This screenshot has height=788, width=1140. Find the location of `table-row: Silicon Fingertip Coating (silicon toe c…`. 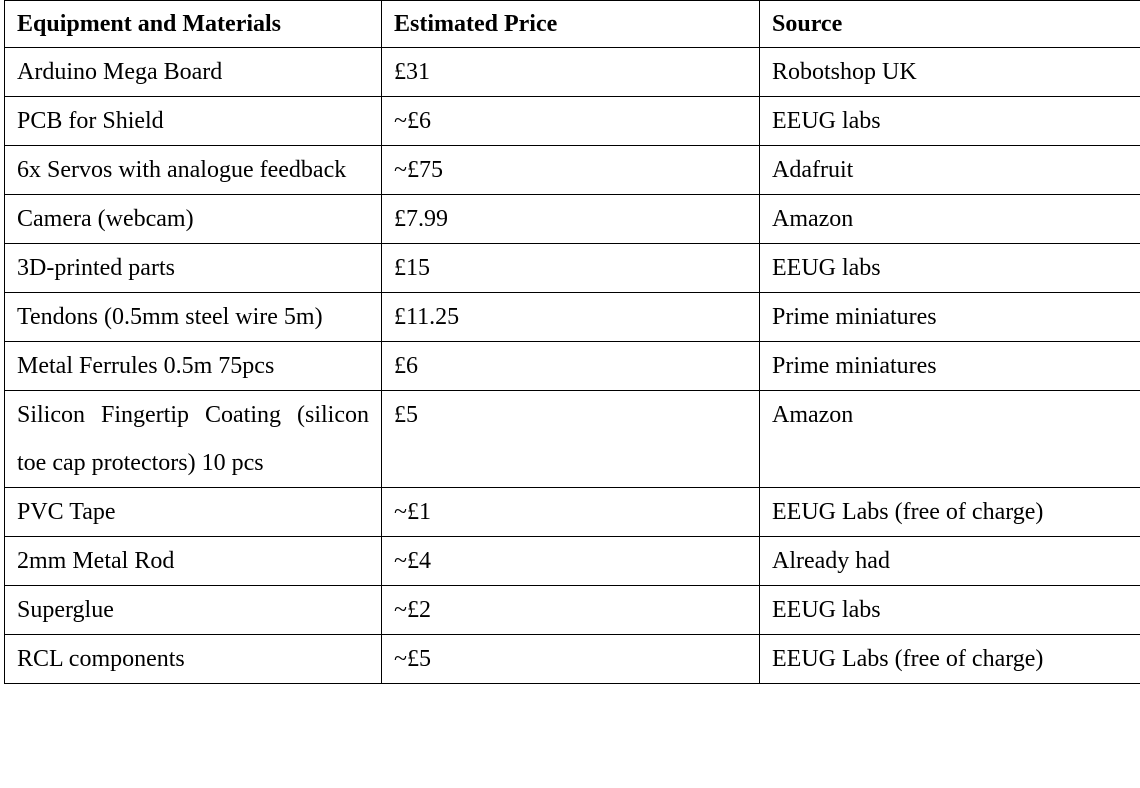

table-row: Silicon Fingertip Coating (silicon toe c… is located at coordinates (572, 439).